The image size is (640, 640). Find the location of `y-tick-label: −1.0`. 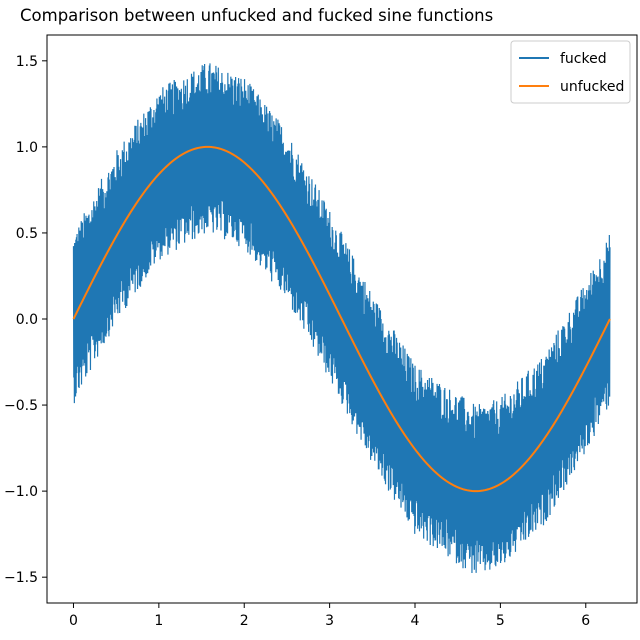

y-tick-label: −1.0 is located at coordinates (21, 492).